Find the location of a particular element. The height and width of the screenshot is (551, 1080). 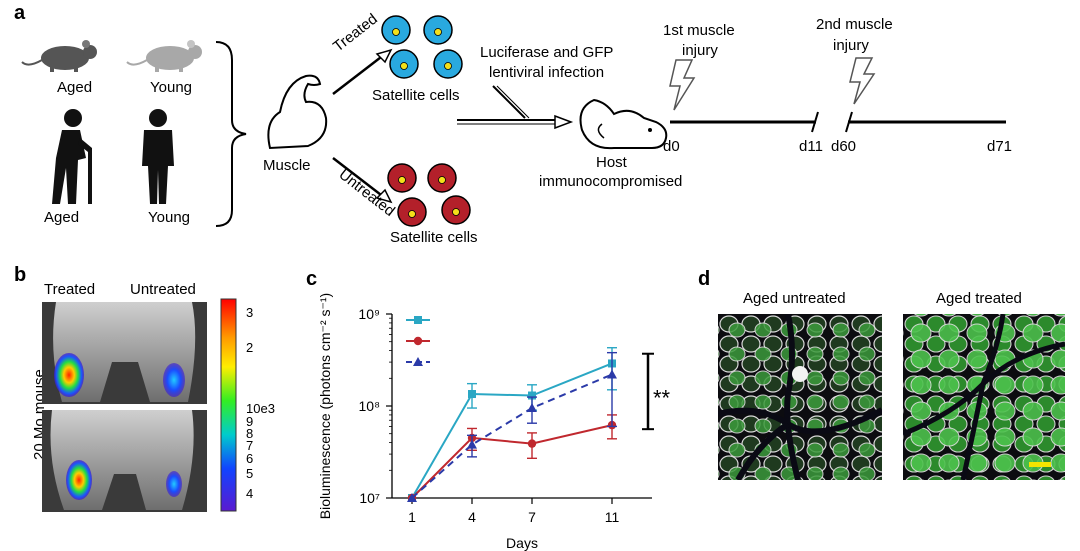

host-mouse-icon is located at coordinates (623, 124).